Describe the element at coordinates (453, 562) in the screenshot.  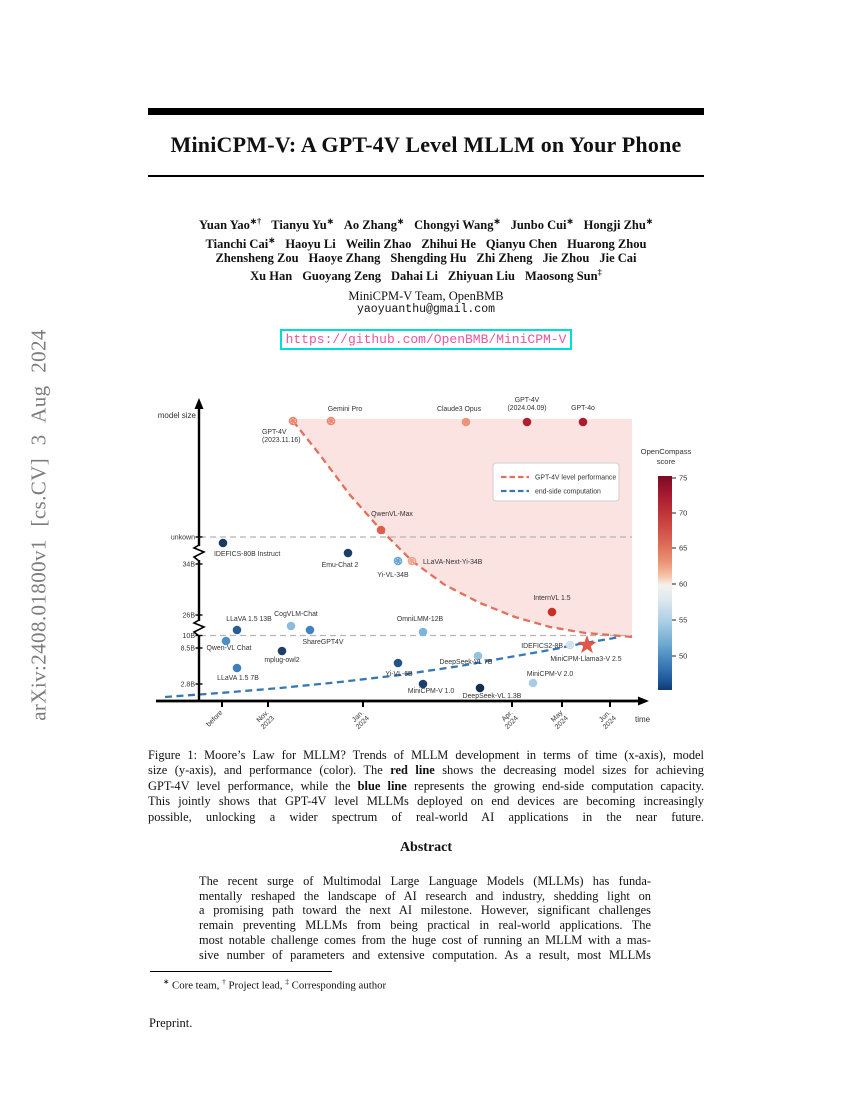
I see `point-label: LLaVA-Next-Yi-34B` at that location.